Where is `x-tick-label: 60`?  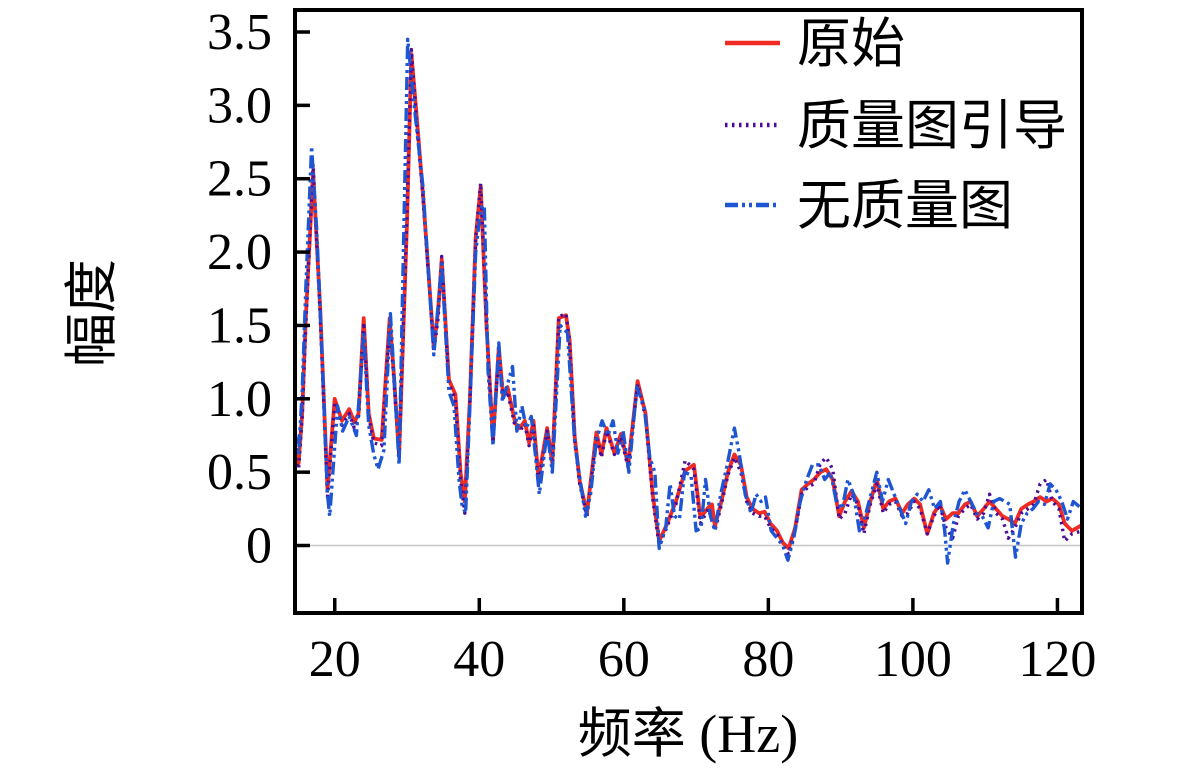
x-tick-label: 60 is located at coordinates (624, 659).